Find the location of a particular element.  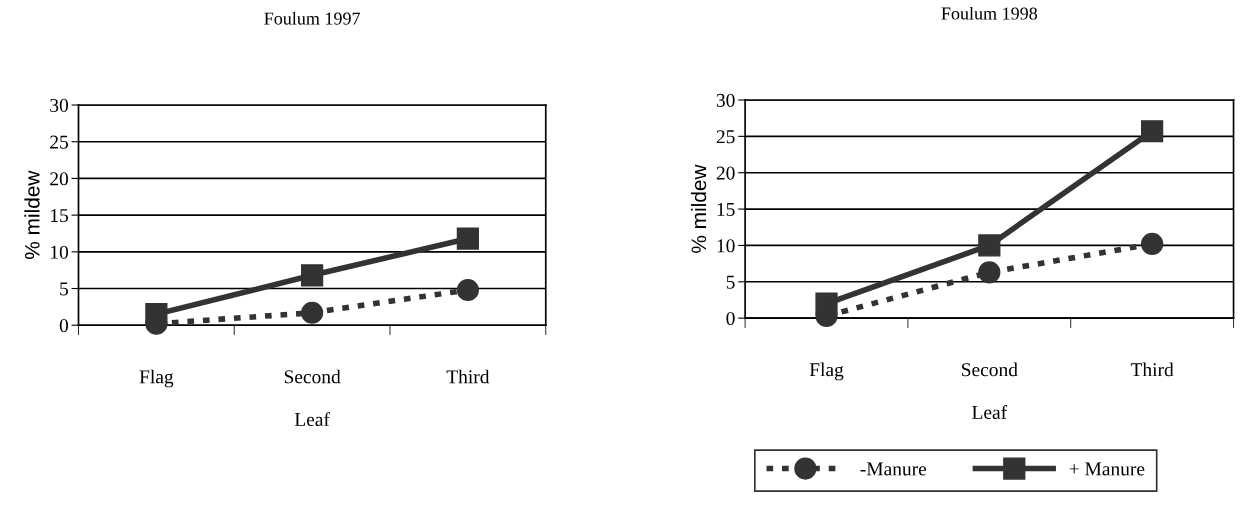

chart-title: Foulum 1997 is located at coordinates (312, 18).